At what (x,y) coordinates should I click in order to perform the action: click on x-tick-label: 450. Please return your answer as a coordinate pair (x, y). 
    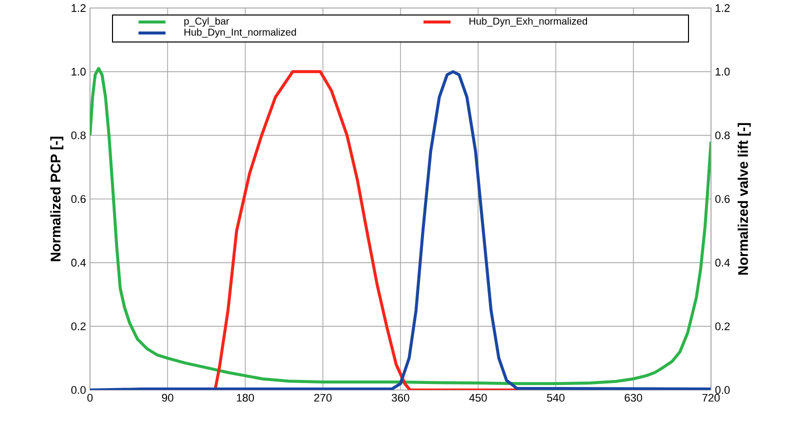
    Looking at the image, I should click on (478, 398).